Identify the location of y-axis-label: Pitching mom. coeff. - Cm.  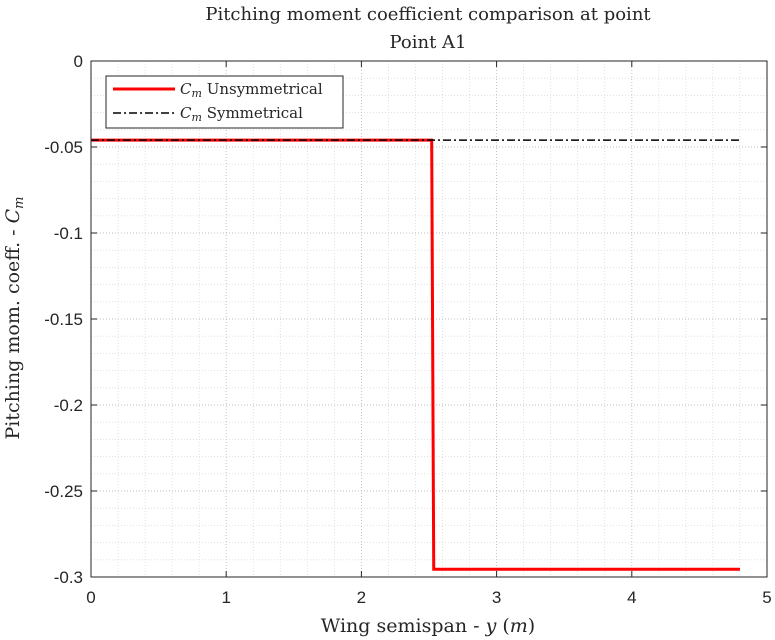
(14, 318).